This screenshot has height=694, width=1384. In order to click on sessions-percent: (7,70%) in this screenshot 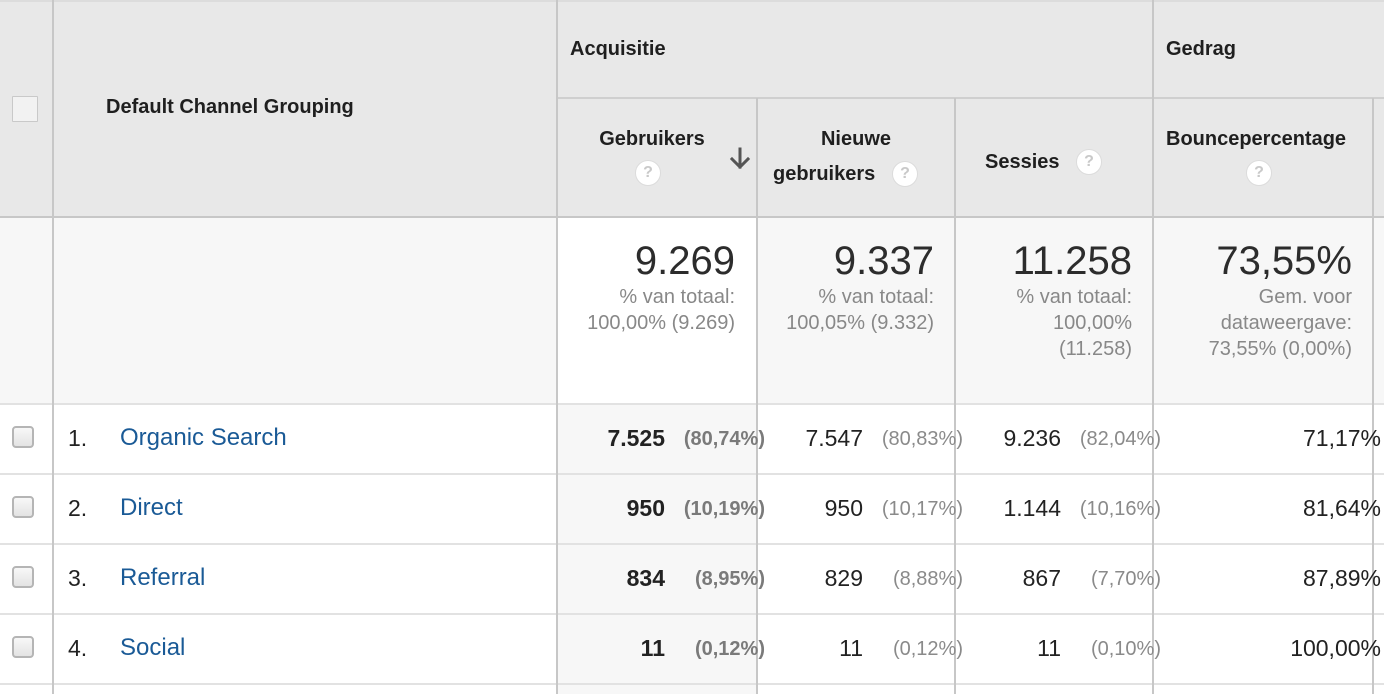, I will do `click(1125, 579)`.